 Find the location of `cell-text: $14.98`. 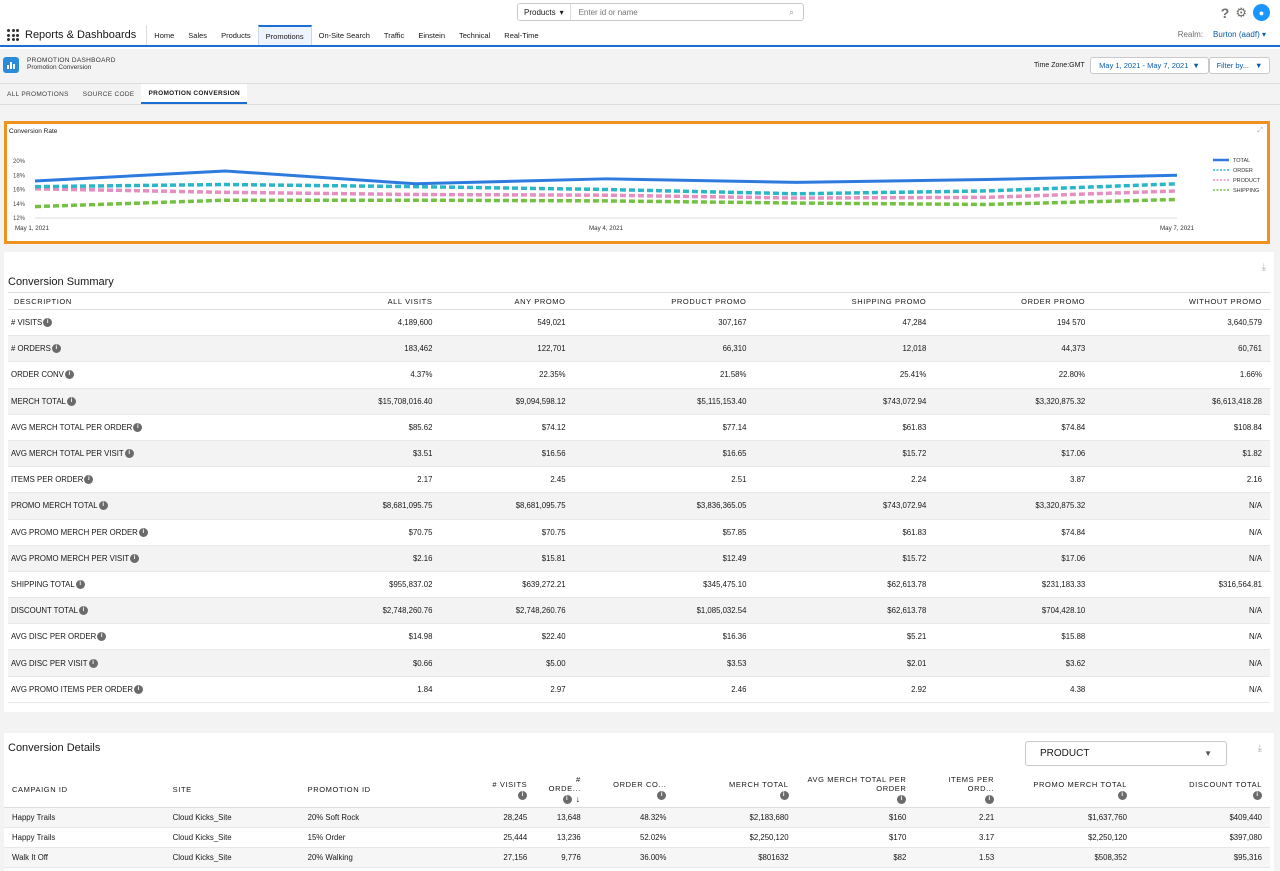

cell-text: $14.98 is located at coordinates (420, 637).